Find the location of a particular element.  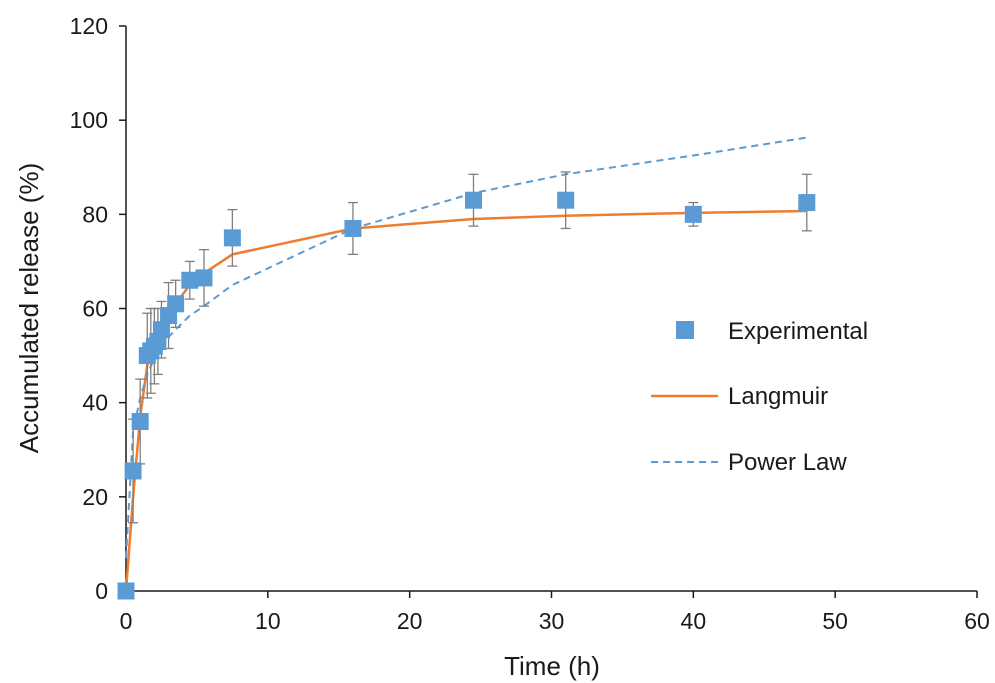

y-ticks: 0 20 40 60 80 100 120 is located at coordinates (98, 308).